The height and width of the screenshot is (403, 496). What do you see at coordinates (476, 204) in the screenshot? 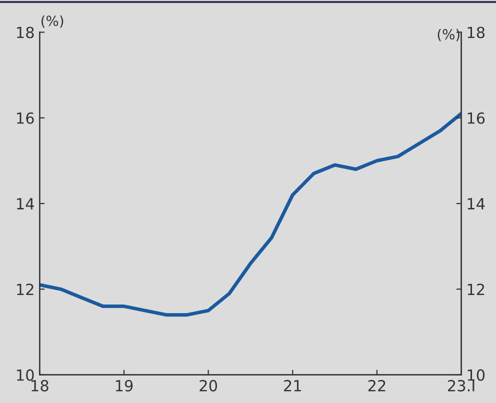
I see `y2-tick-label: 14` at bounding box center [476, 204].